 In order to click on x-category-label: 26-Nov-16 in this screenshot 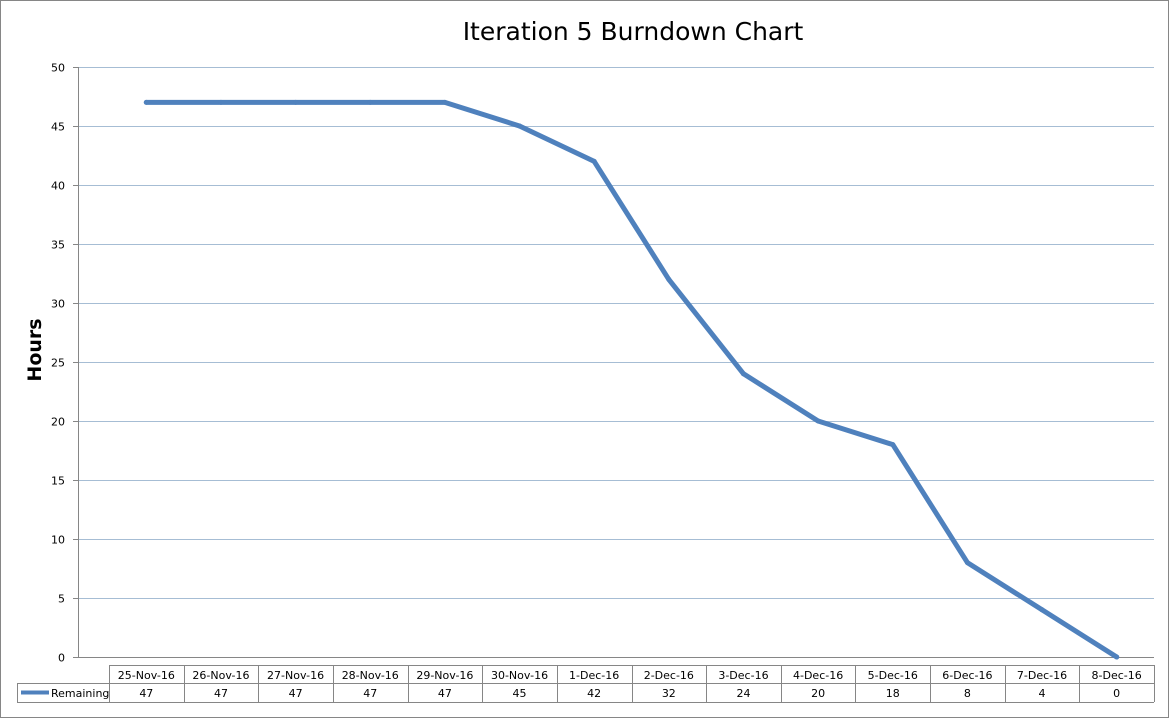, I will do `click(220, 675)`.